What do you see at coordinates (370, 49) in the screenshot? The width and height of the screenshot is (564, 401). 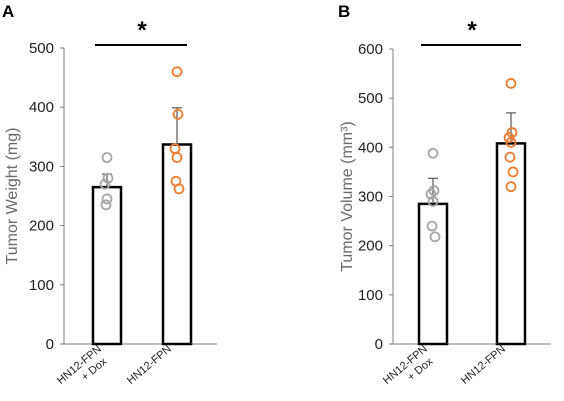 I see `y-tick-label: 600` at bounding box center [370, 49].